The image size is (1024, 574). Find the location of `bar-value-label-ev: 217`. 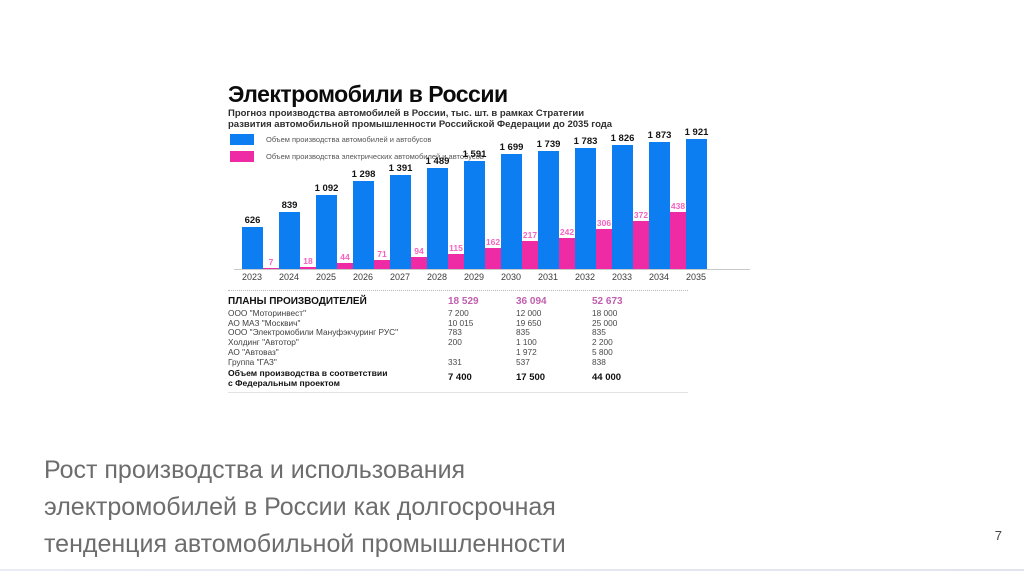

bar-value-label-ev: 217 is located at coordinates (530, 235).